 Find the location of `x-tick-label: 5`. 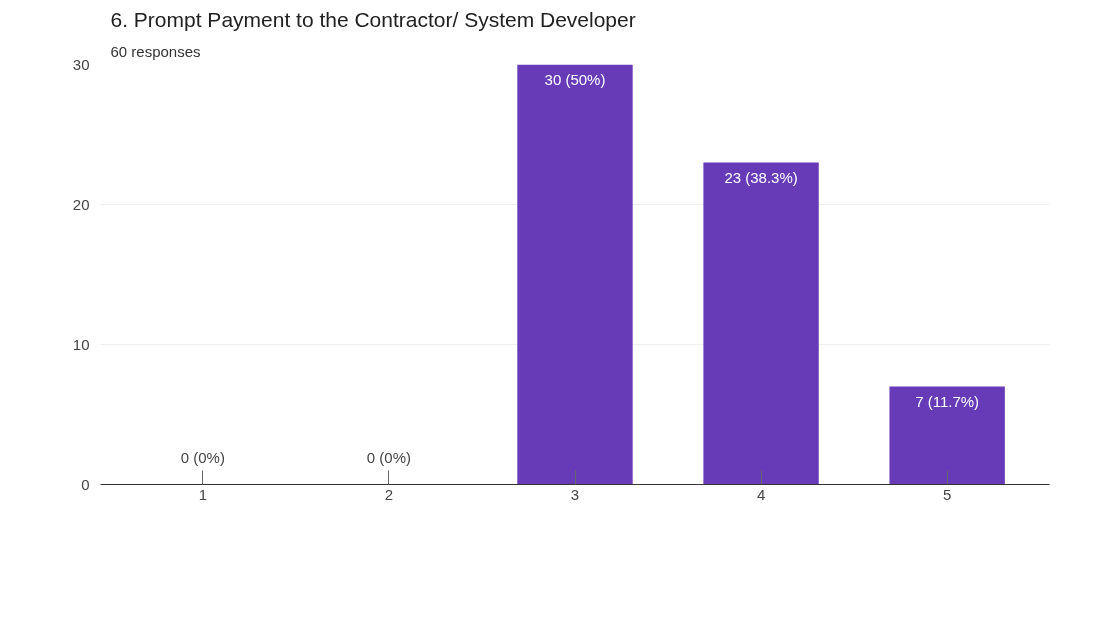

x-tick-label: 5 is located at coordinates (947, 494).